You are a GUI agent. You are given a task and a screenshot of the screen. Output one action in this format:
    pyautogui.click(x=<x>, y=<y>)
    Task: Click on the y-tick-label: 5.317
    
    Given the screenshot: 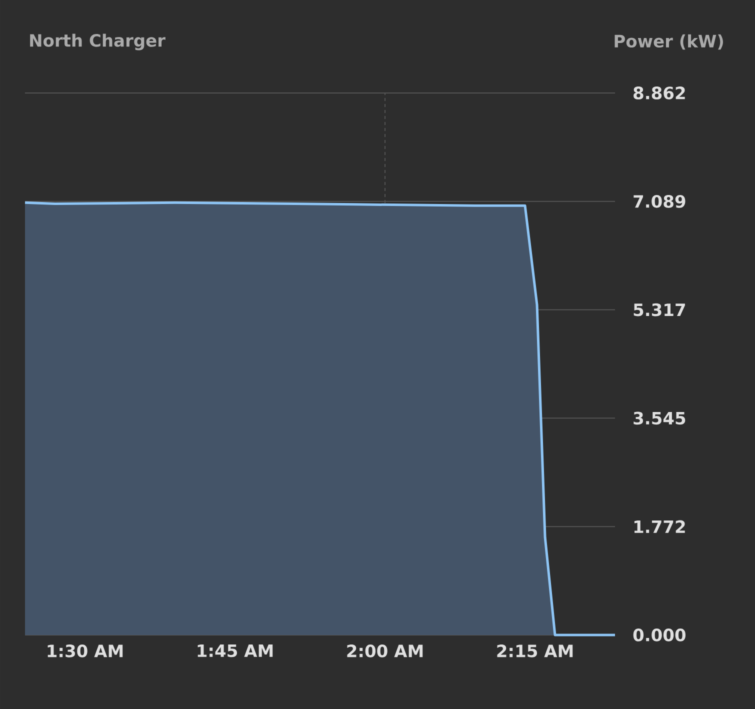 What is the action you would take?
    pyautogui.click(x=659, y=309)
    